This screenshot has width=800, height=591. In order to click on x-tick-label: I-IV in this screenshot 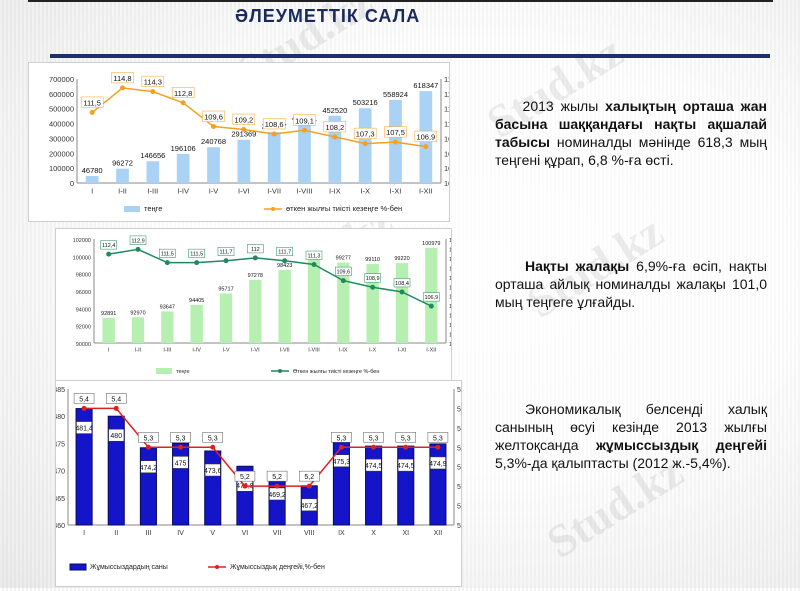, I will do `click(183, 191)`.